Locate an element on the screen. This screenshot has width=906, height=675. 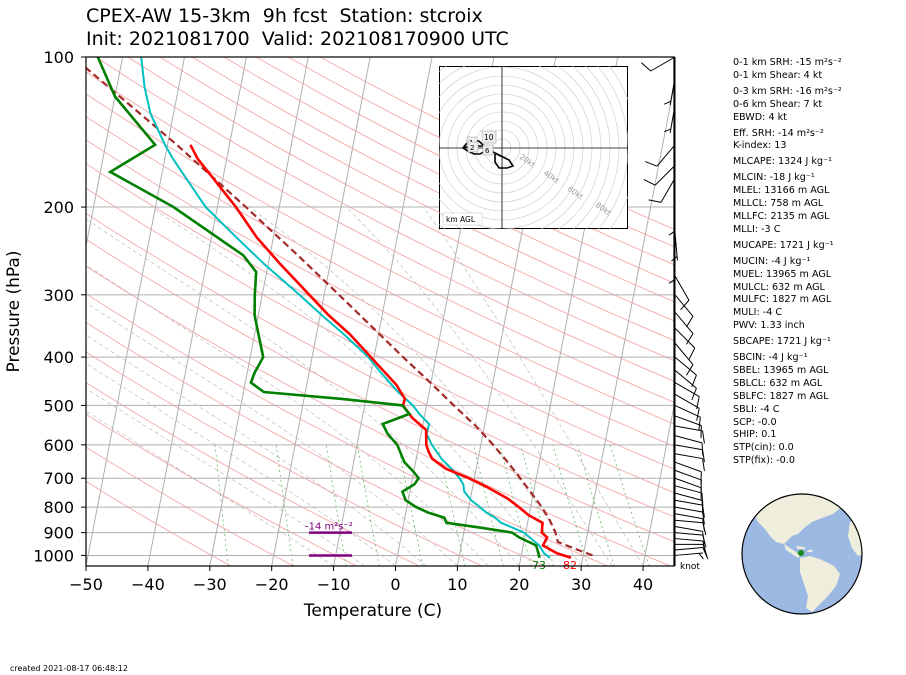
index-line: K-index: 13 is located at coordinates (760, 146).